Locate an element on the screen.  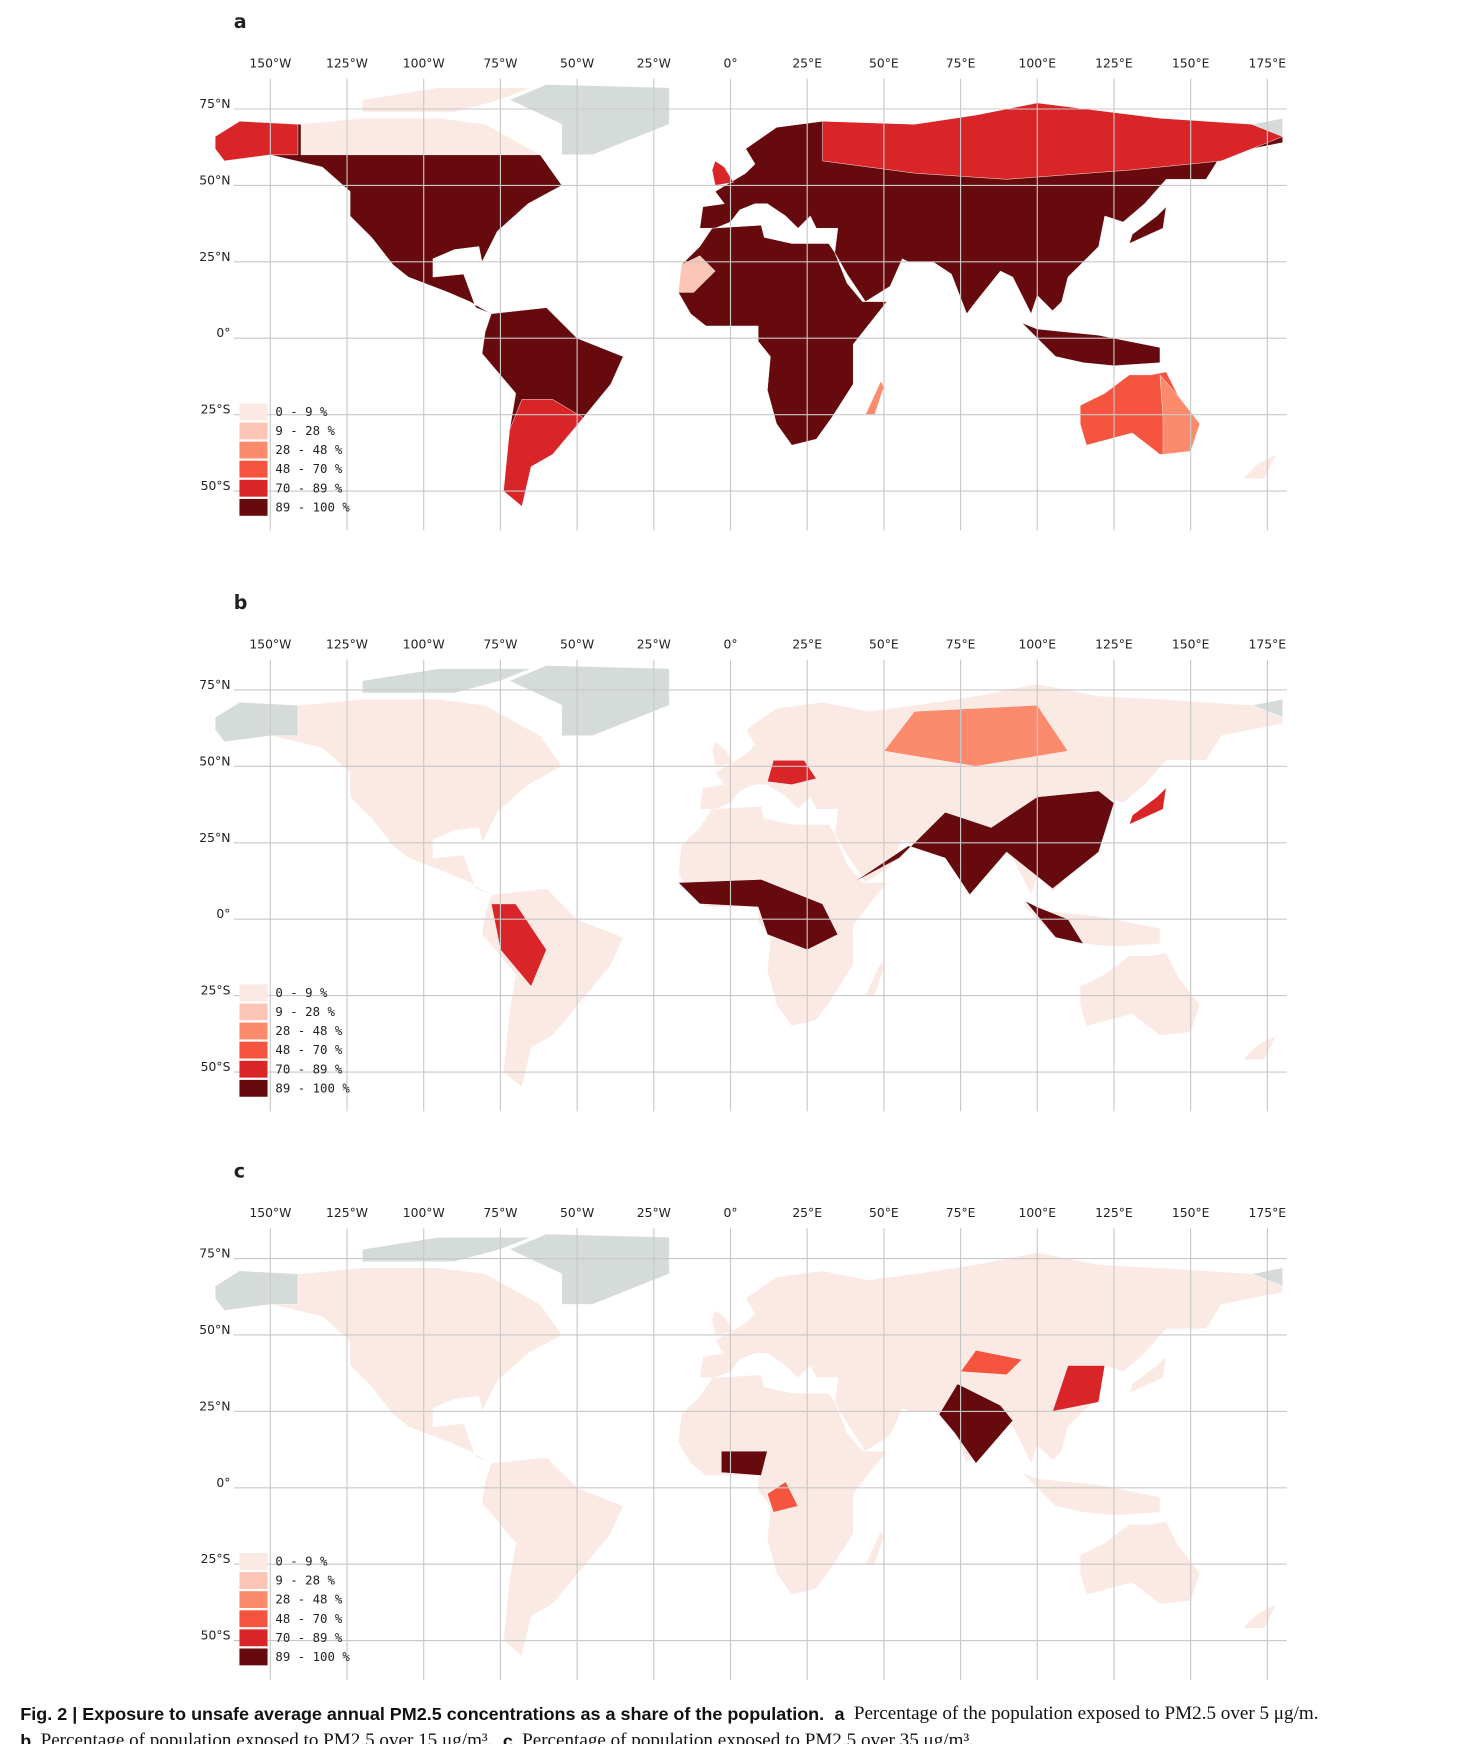
lon-tick-label: 75°W is located at coordinates (500, 645).